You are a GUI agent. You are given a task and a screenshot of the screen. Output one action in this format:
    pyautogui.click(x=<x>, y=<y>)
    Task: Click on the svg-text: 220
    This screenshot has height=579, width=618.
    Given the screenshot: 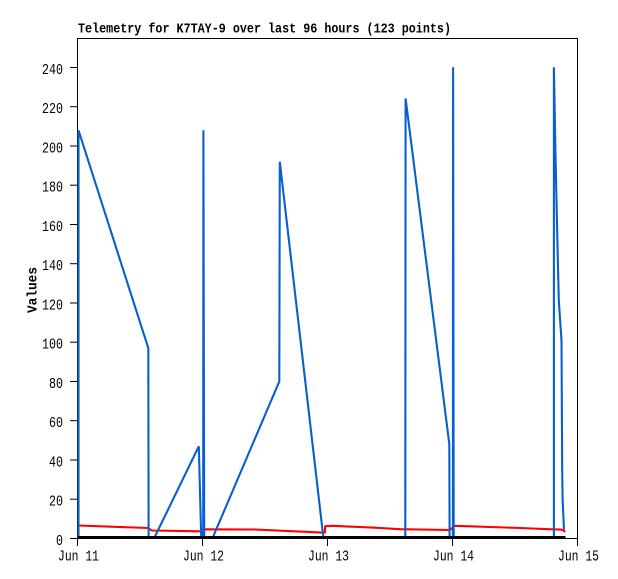 What is the action you would take?
    pyautogui.click(x=52, y=109)
    